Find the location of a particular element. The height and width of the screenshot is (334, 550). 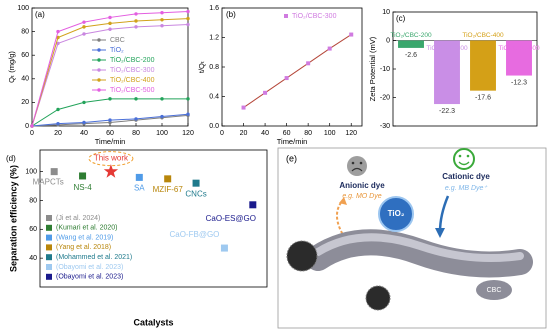

tio2-sphere is located at coordinates (396, 214).